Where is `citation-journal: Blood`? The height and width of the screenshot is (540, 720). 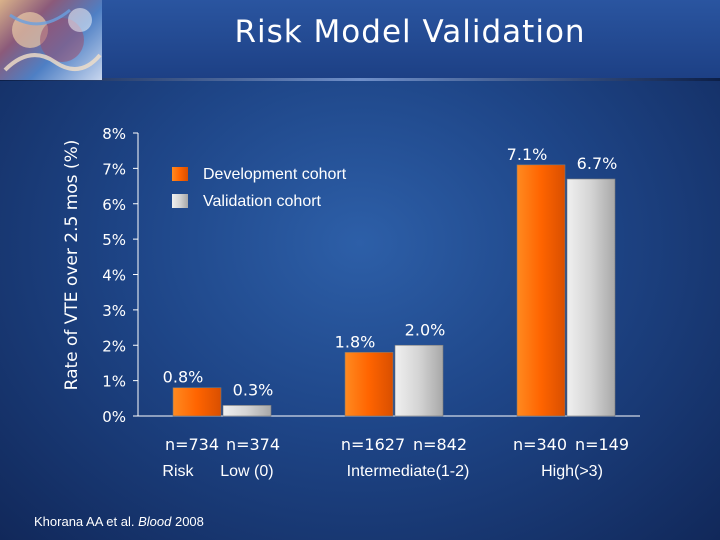
citation-journal: Blood is located at coordinates (155, 521).